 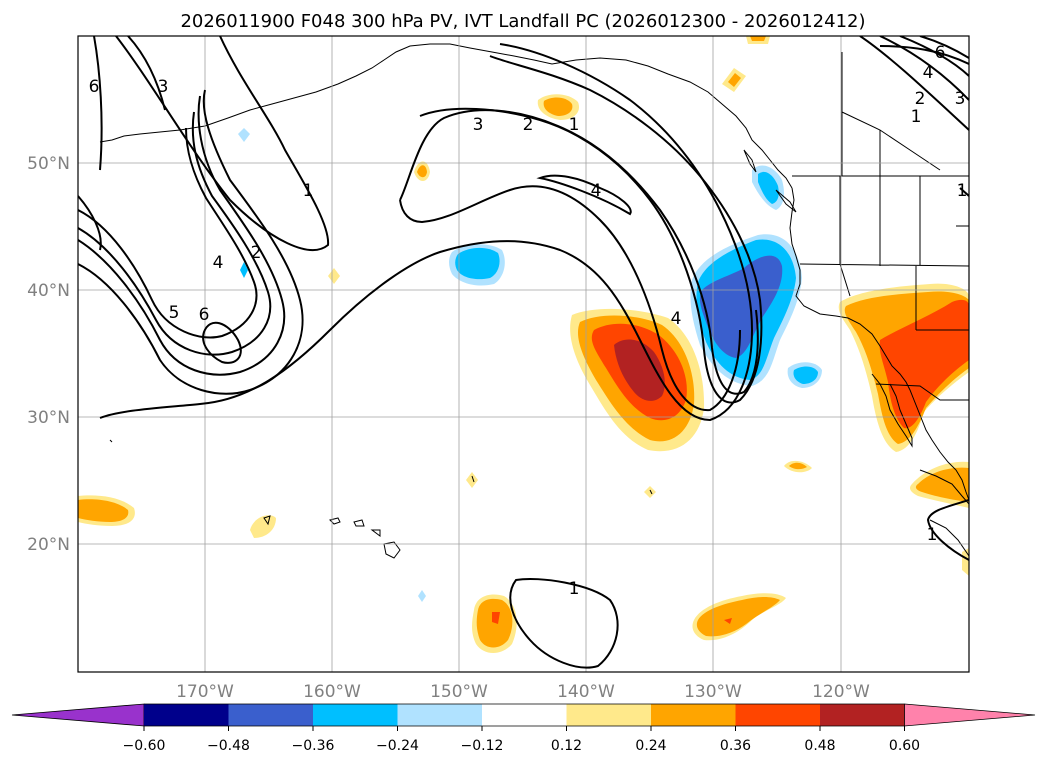 What do you see at coordinates (904, 746) in the screenshot?
I see `colorbar-tick-label: 0.60` at bounding box center [904, 746].